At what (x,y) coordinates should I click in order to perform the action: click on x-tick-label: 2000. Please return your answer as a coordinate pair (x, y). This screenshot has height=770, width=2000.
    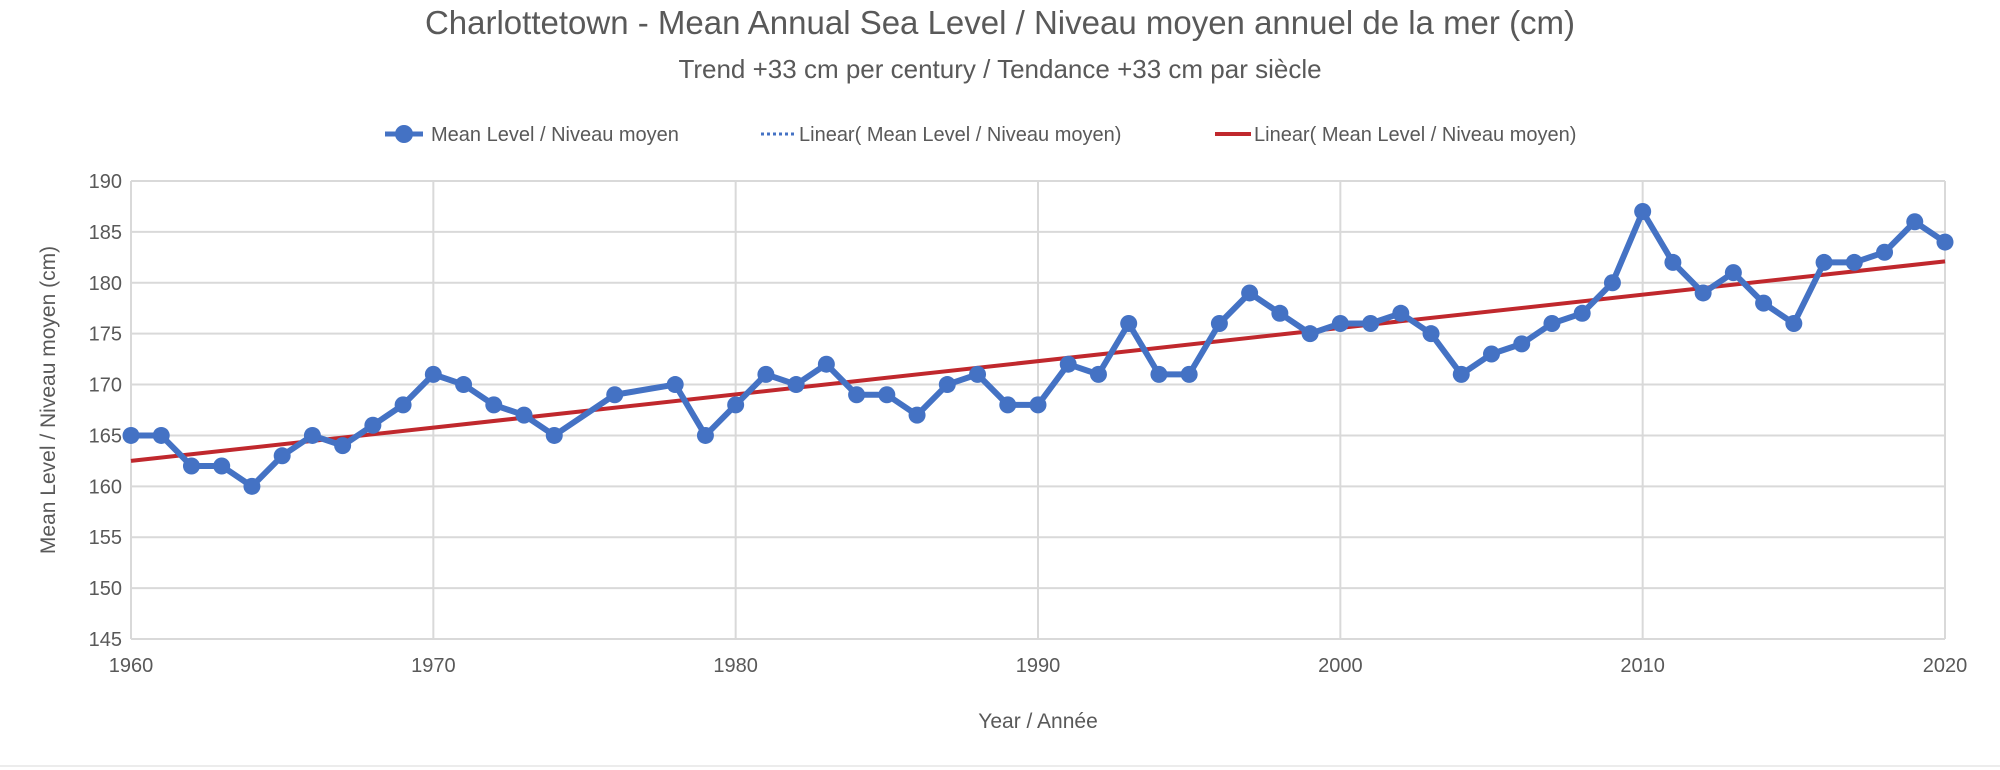
    Looking at the image, I should click on (1340, 666).